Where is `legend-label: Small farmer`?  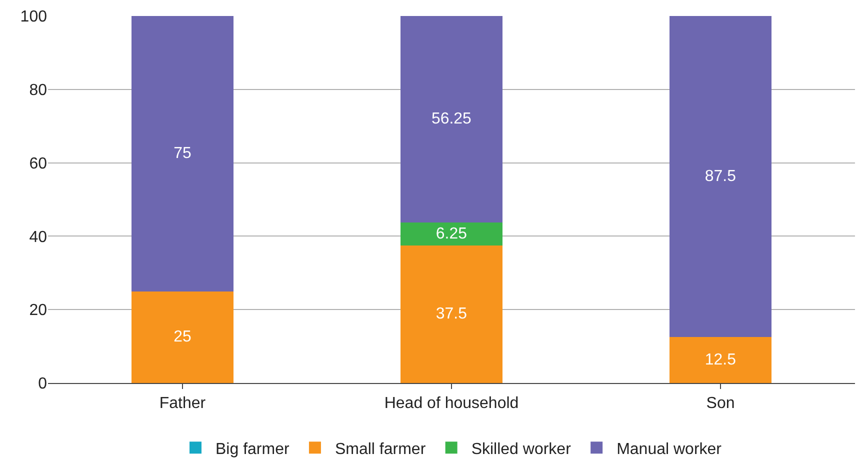 legend-label: Small farmer is located at coordinates (380, 449).